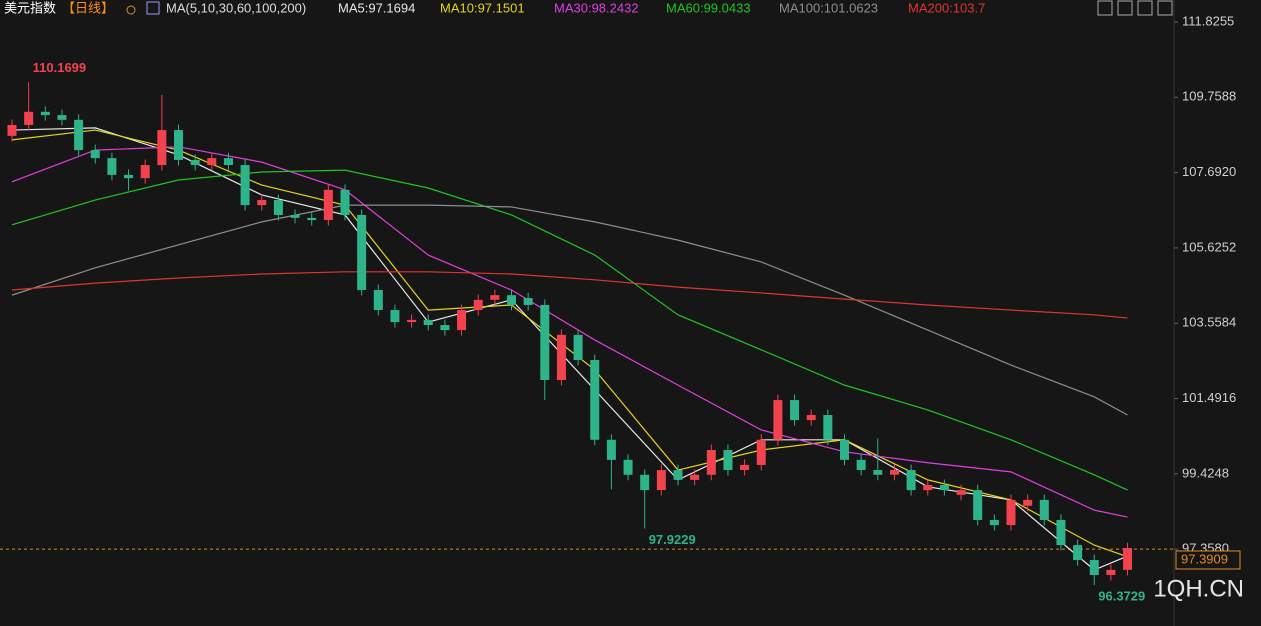  What do you see at coordinates (153, 8) in the screenshot?
I see `indicator-icon` at bounding box center [153, 8].